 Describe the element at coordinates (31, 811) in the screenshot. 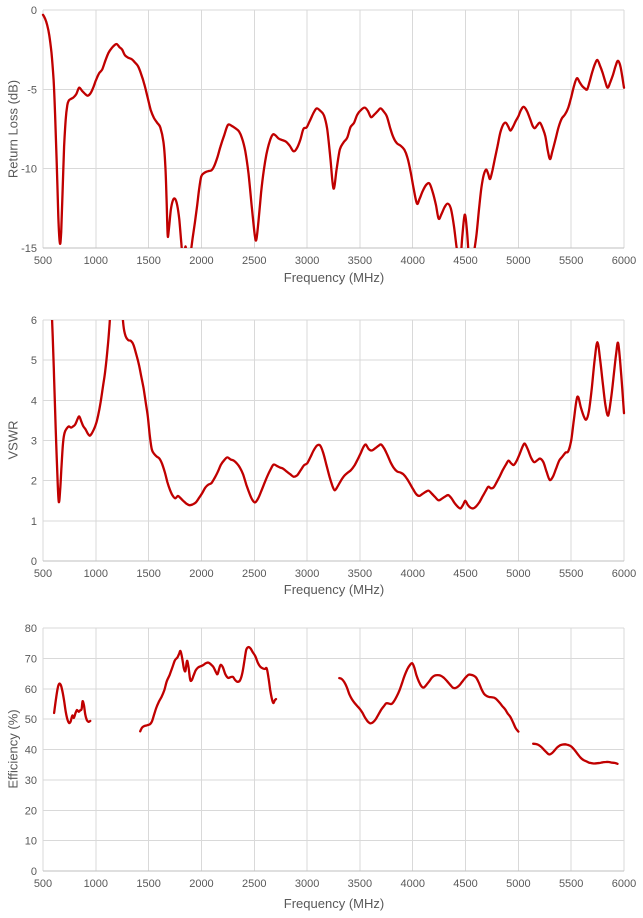

I see `y-tick-label: 20` at that location.